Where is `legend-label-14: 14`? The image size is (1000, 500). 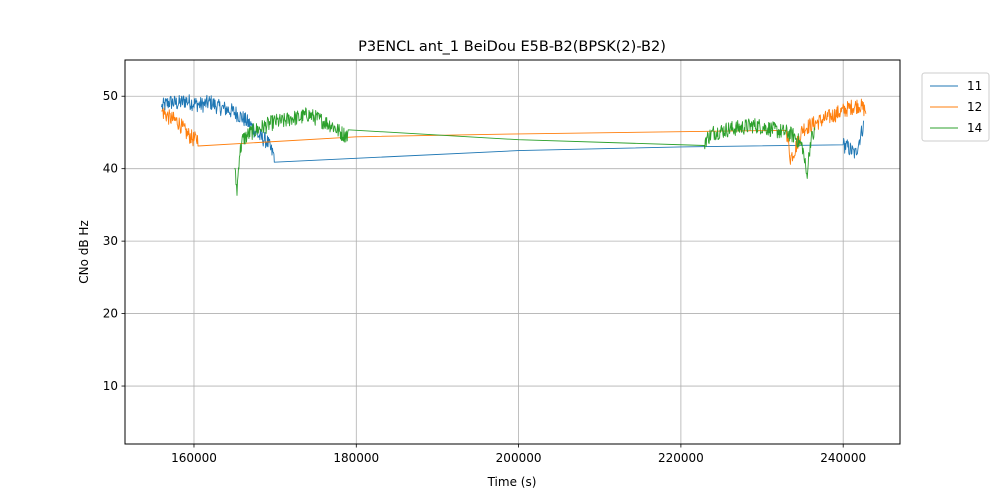 legend-label-14: 14 is located at coordinates (974, 128).